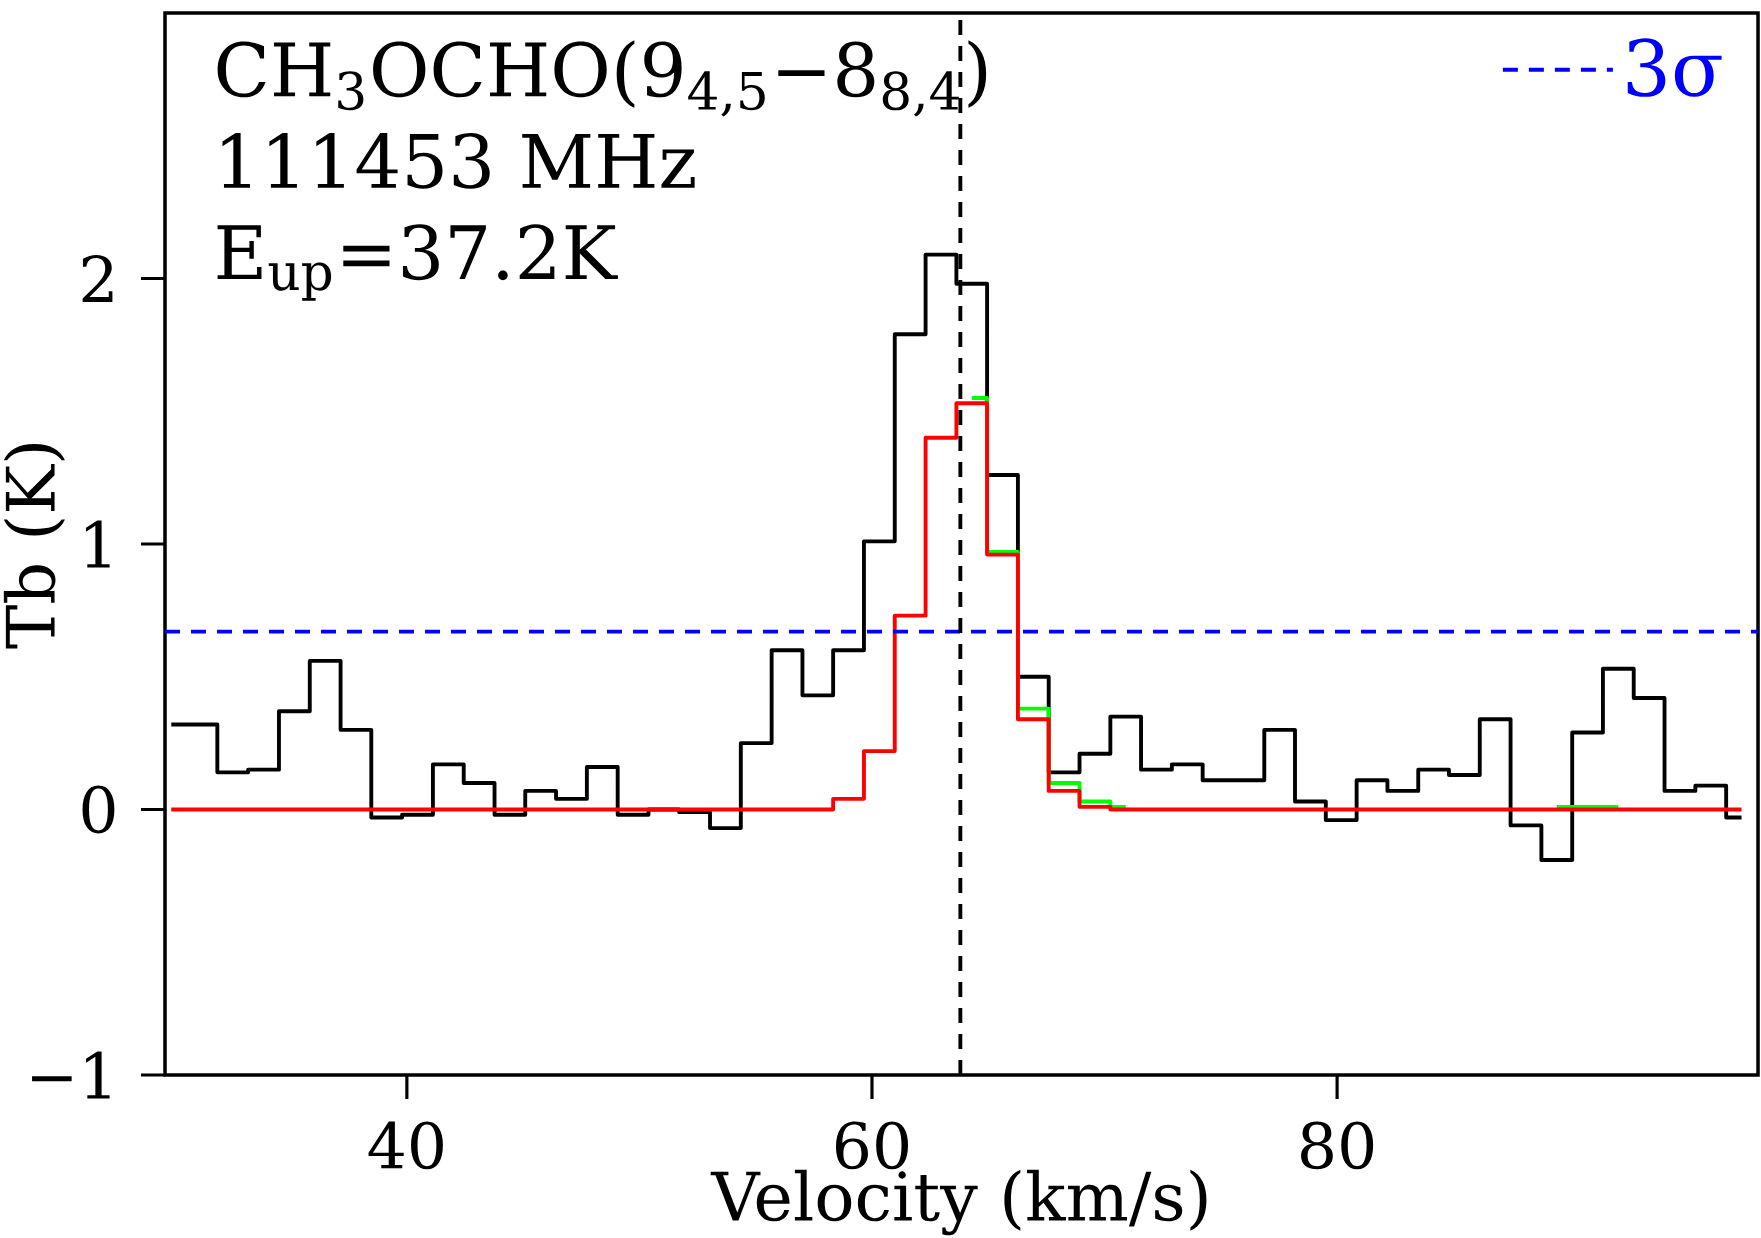 This screenshot has width=1761, height=1238. I want to click on annotation: CH$_{3}$OCHO(9$_{4,5}$−8$_{8,4}$), so click(602, 78).